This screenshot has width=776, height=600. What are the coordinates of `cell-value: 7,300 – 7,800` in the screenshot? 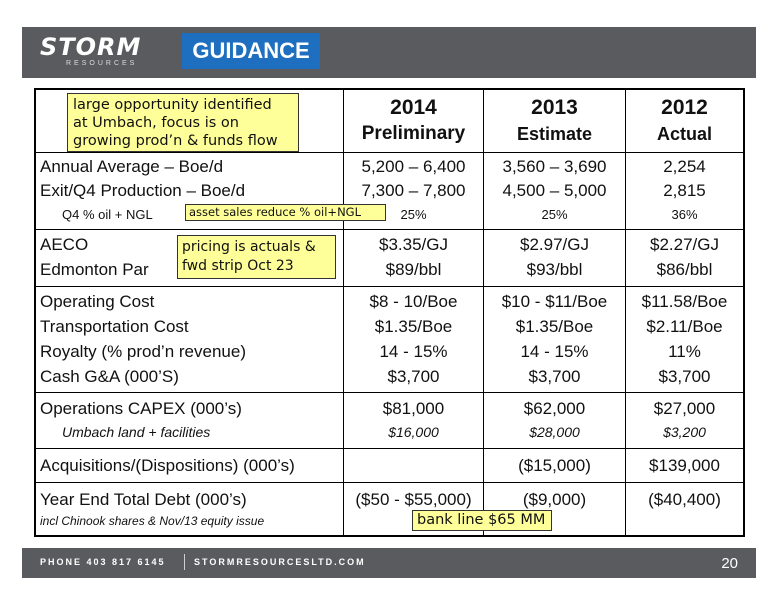 It's located at (413, 190).